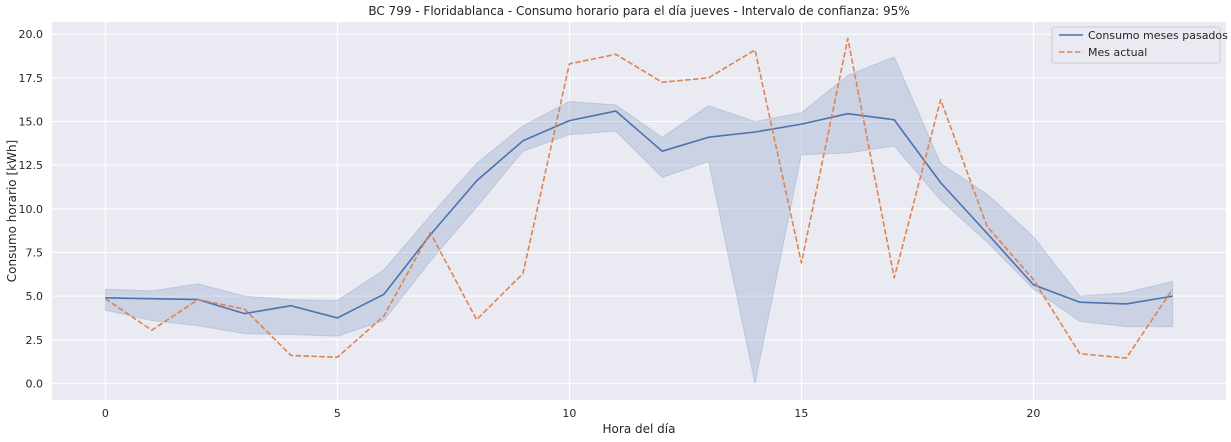 The image size is (1231, 442). I want to click on legend-label-consumo: Consumo meses pasados, so click(1158, 35).